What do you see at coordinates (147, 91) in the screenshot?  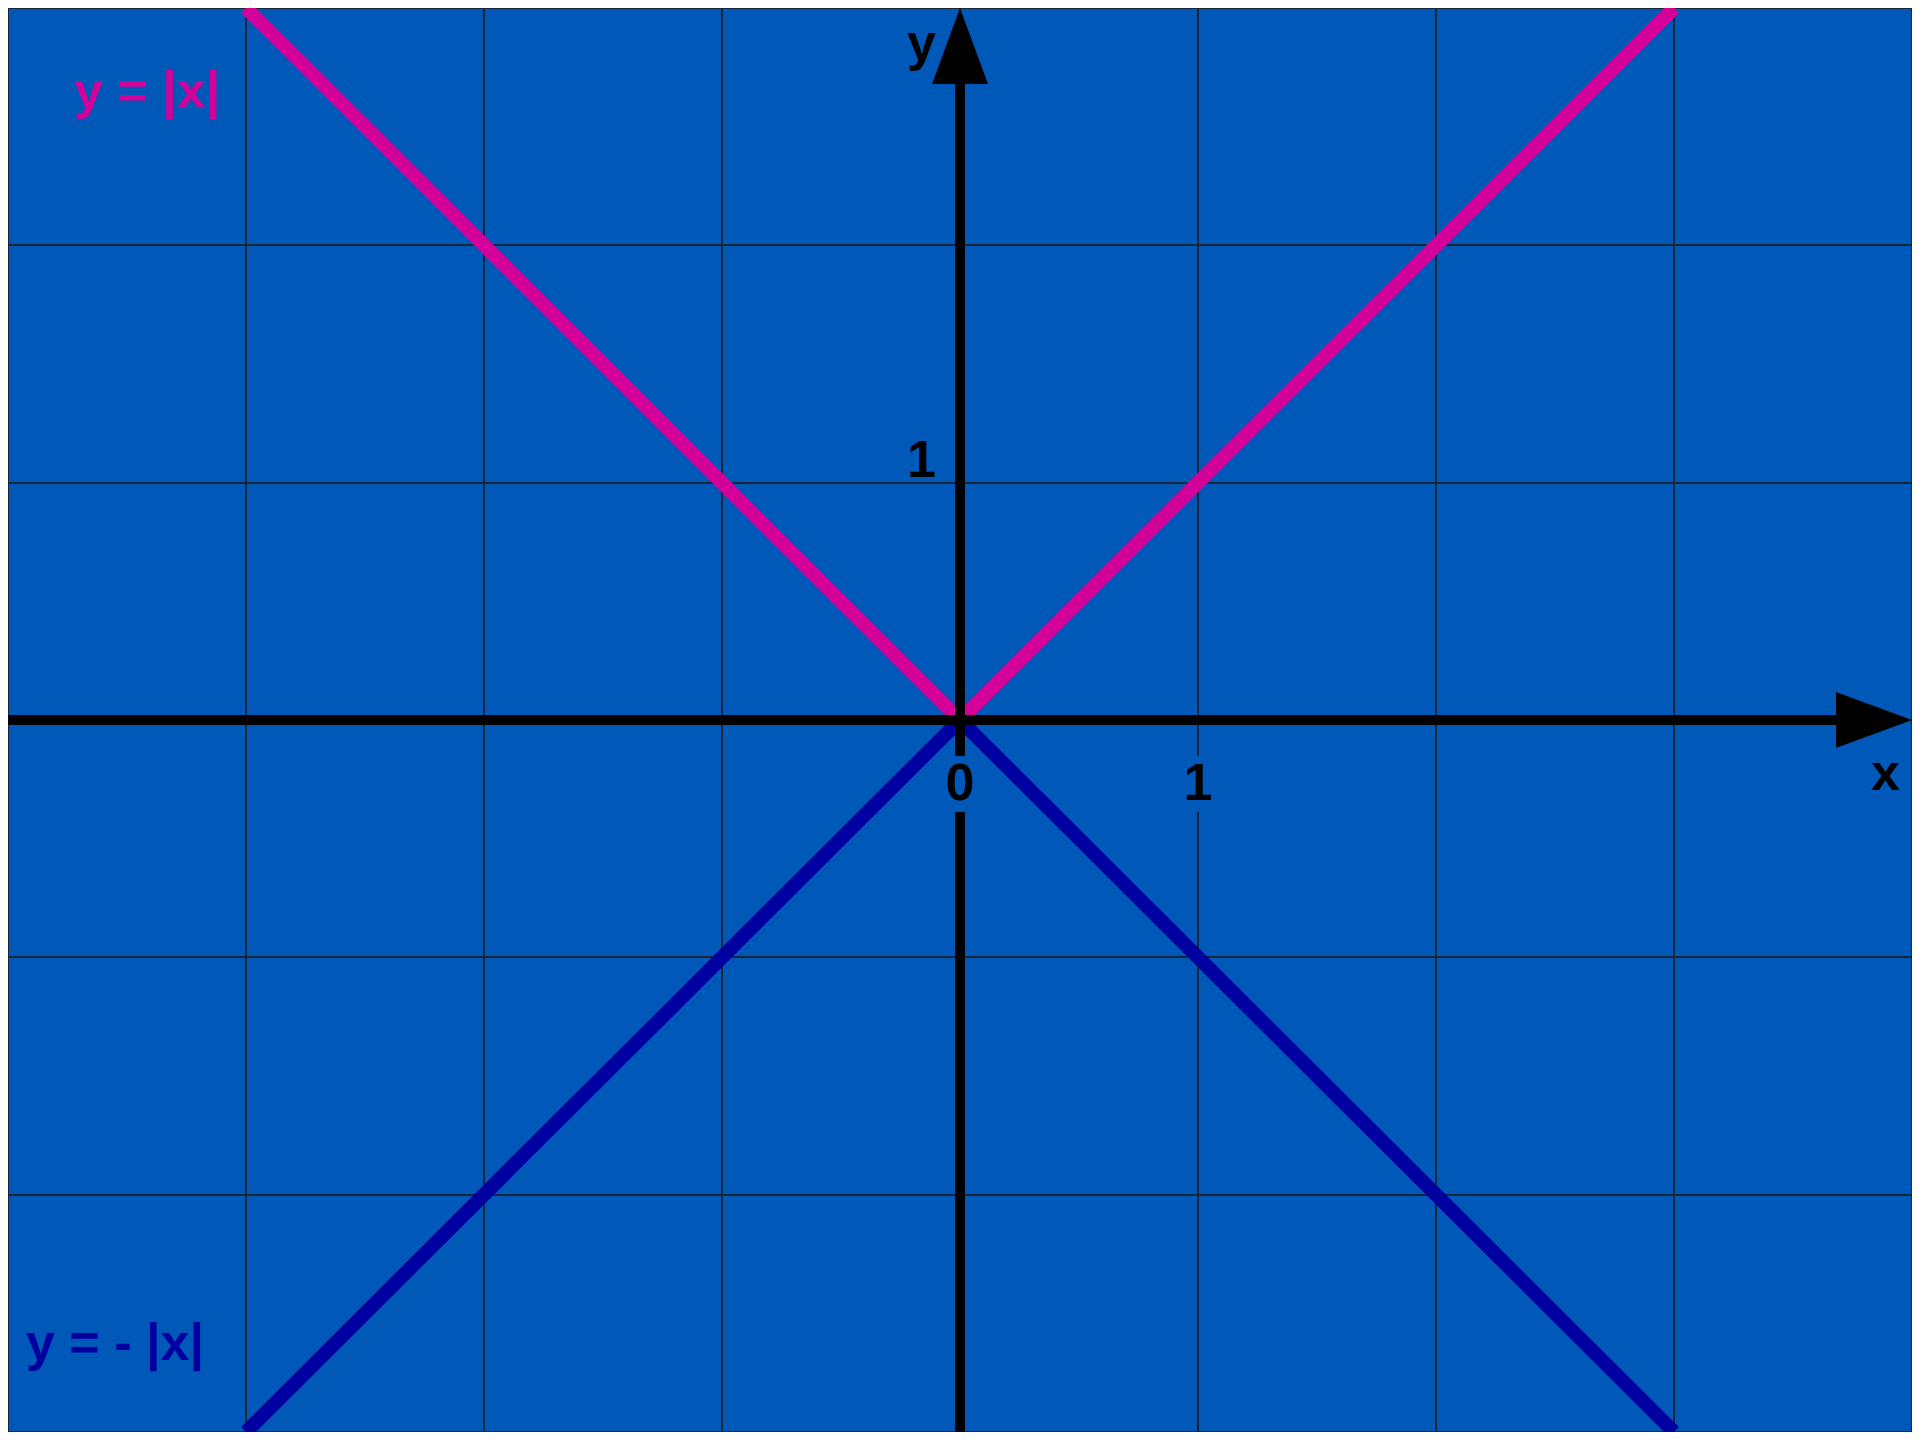 I see `series-label: y = |x|` at bounding box center [147, 91].